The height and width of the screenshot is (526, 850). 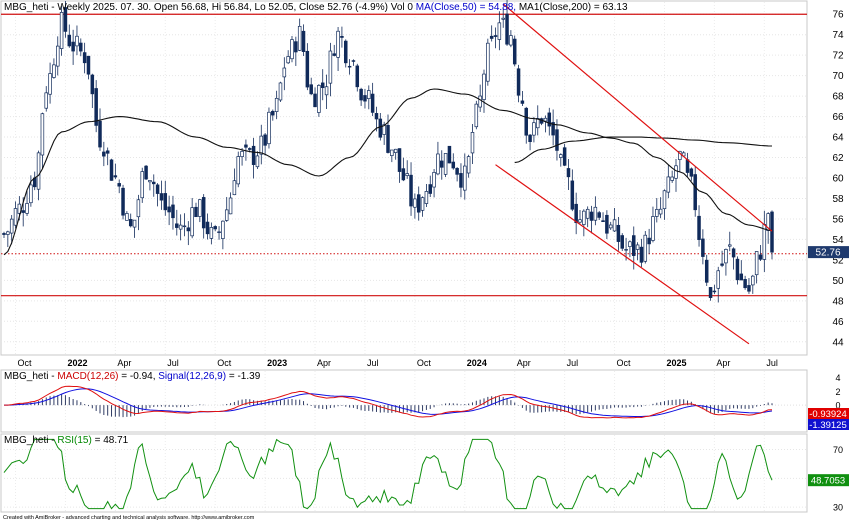 What do you see at coordinates (838, 281) in the screenshot?
I see `price-tick-label: 50` at bounding box center [838, 281].